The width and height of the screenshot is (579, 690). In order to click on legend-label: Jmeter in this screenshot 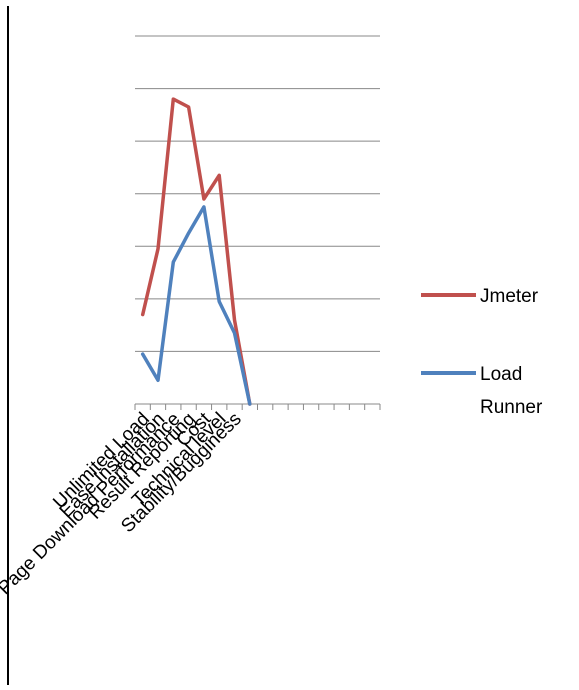, I will do `click(509, 296)`.